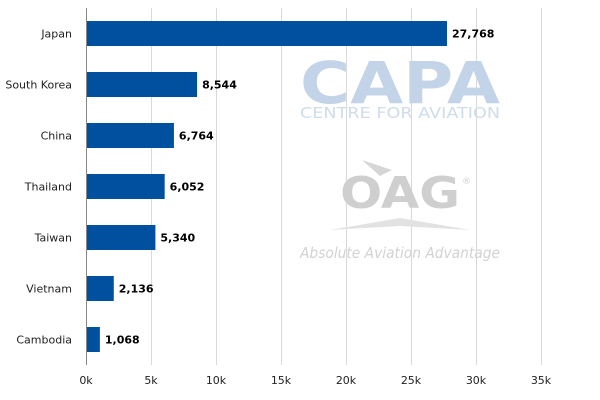 Image resolution: width=600 pixels, height=400 pixels. What do you see at coordinates (473, 34) in the screenshot?
I see `value-label: 27,768` at bounding box center [473, 34].